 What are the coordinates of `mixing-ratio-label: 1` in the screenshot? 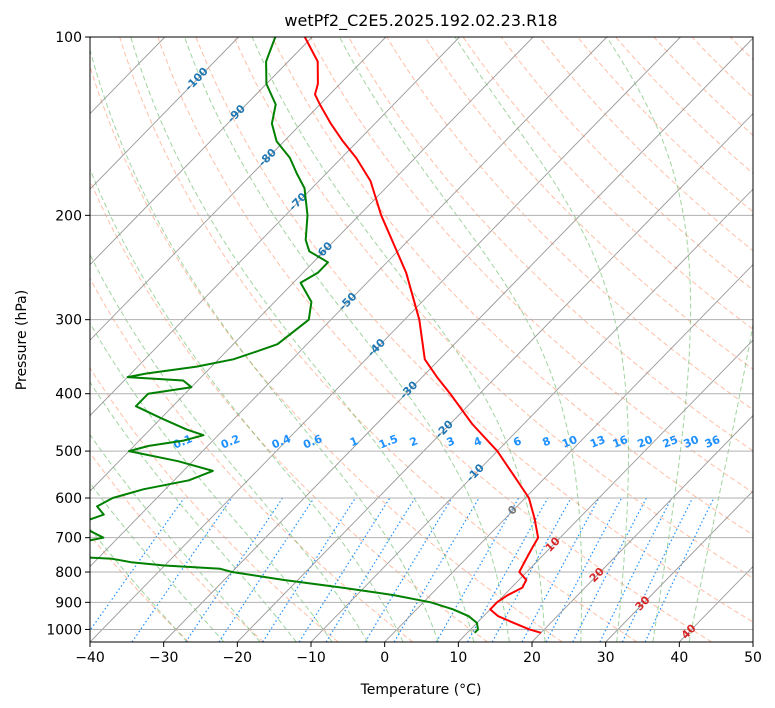 It's located at (354, 441).